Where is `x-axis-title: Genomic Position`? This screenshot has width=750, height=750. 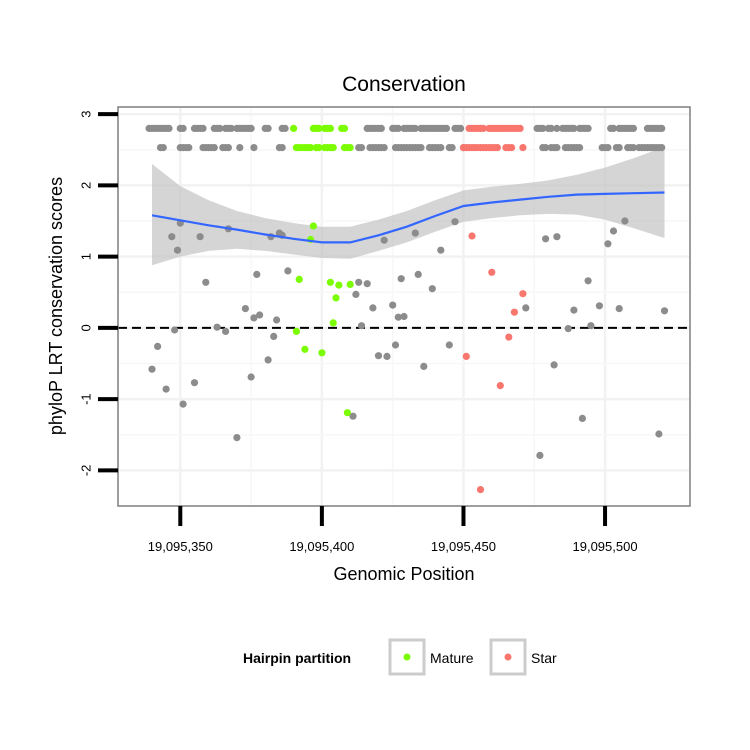
x-axis-title: Genomic Position is located at coordinates (403, 574).